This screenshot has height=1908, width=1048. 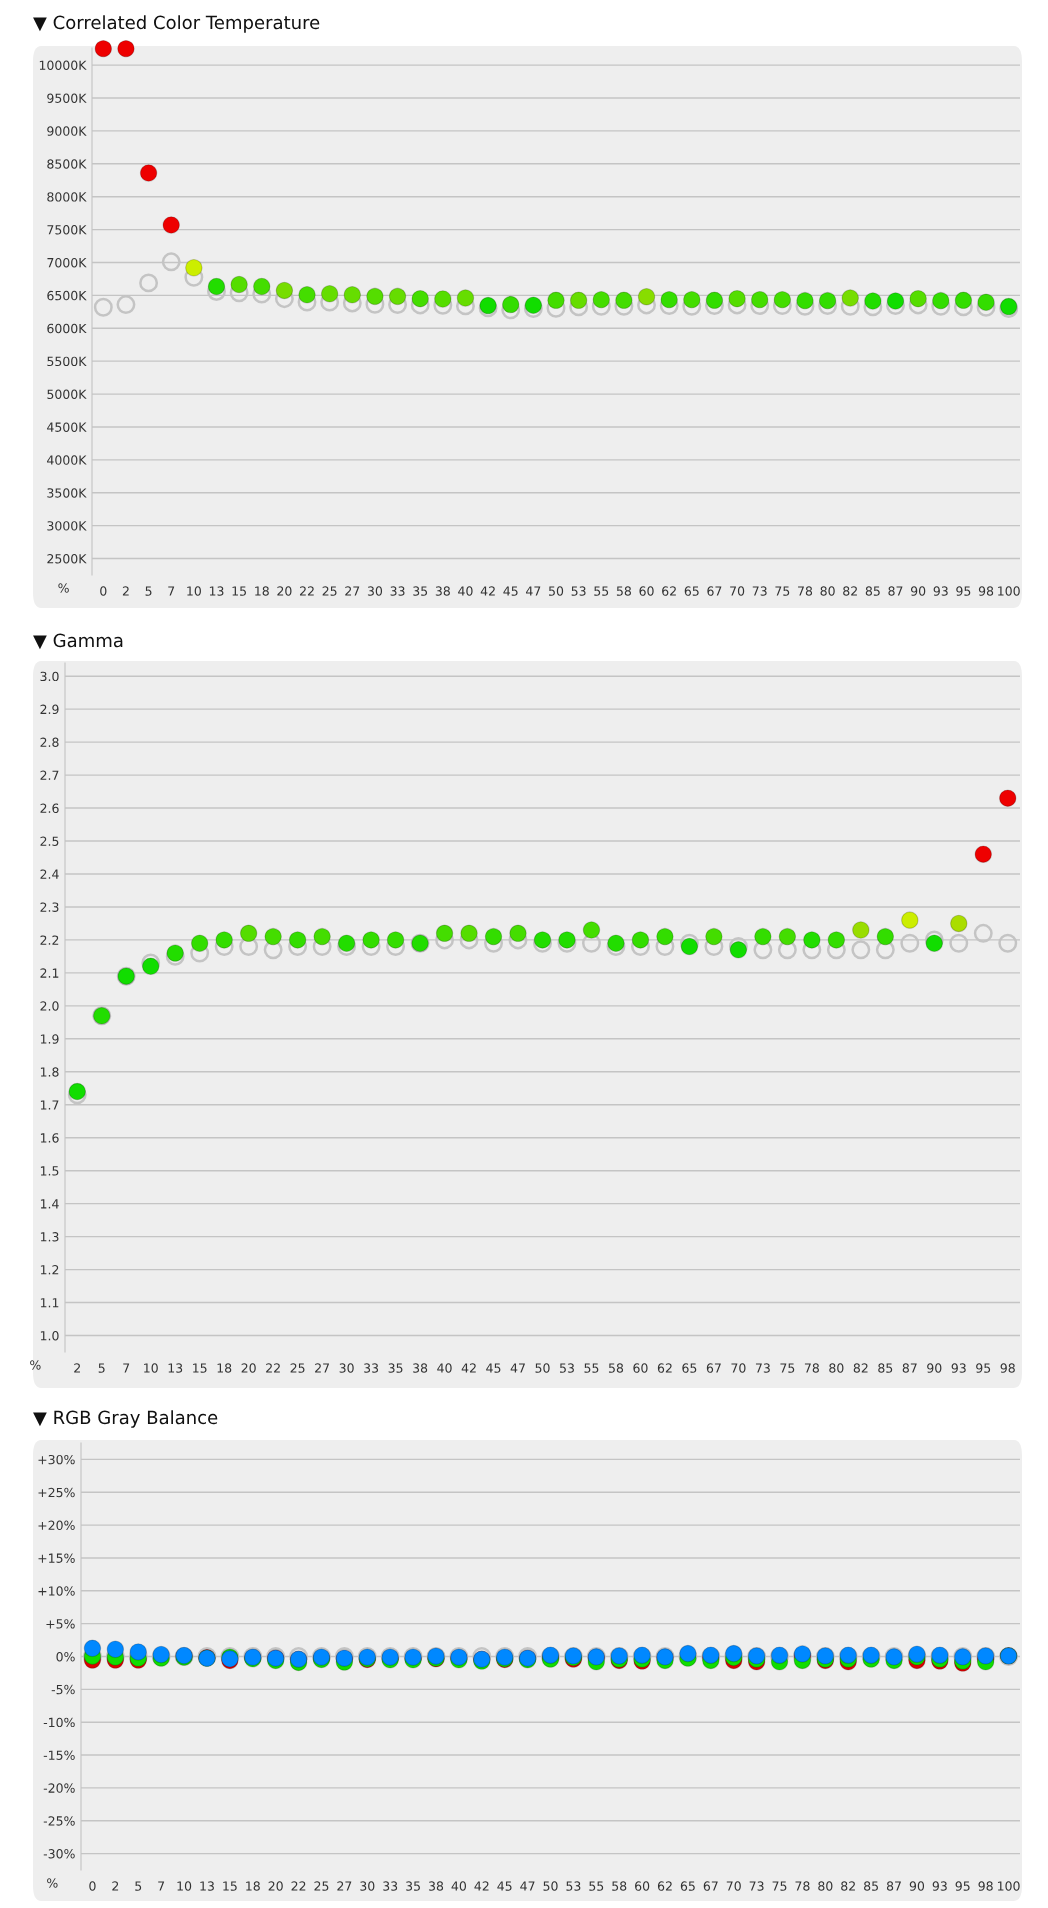 I want to click on x-tick-label: 53, so click(x=578, y=591).